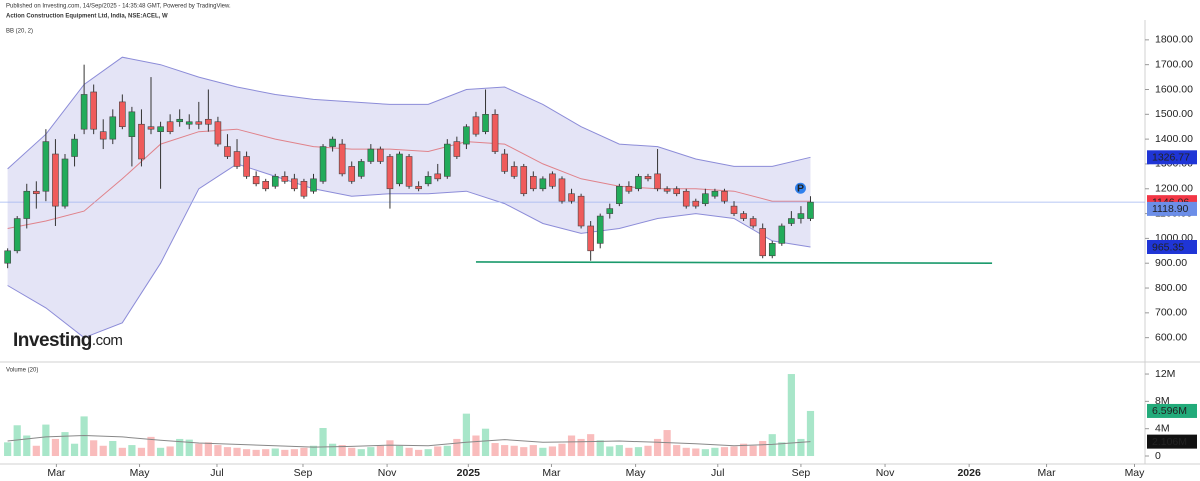 The width and height of the screenshot is (1200, 481). Describe the element at coordinates (1174, 139) in the screenshot. I see `y-tick-label: 1400.00` at that location.